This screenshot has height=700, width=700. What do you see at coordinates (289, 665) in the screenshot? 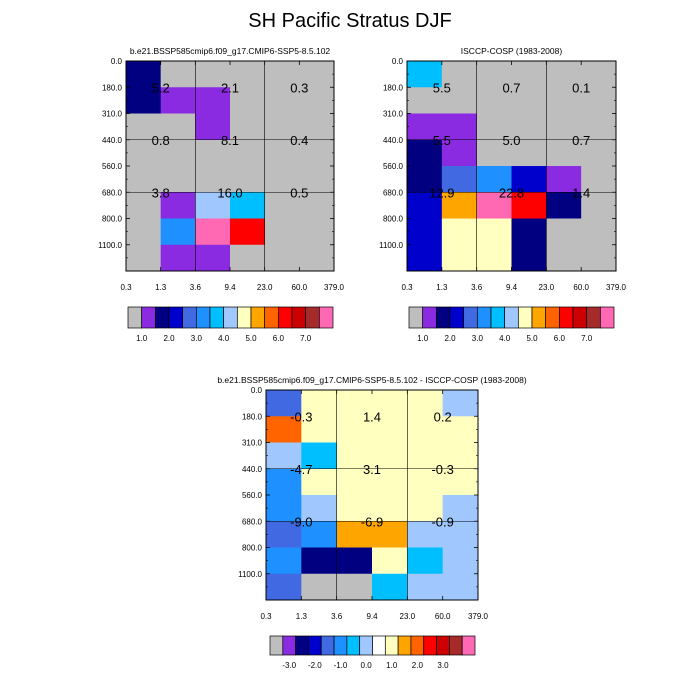
I see `colorbar-label: -3.0` at bounding box center [289, 665].